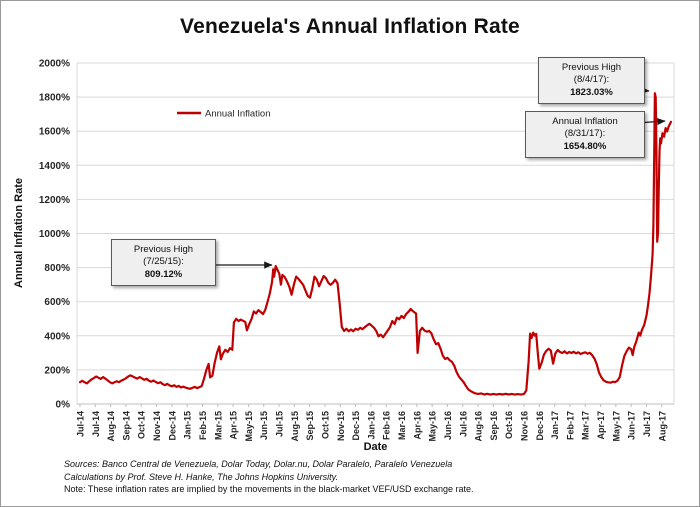 The height and width of the screenshot is (507, 700). What do you see at coordinates (157, 426) in the screenshot?
I see `x-tick-label: Nov-14` at bounding box center [157, 426].